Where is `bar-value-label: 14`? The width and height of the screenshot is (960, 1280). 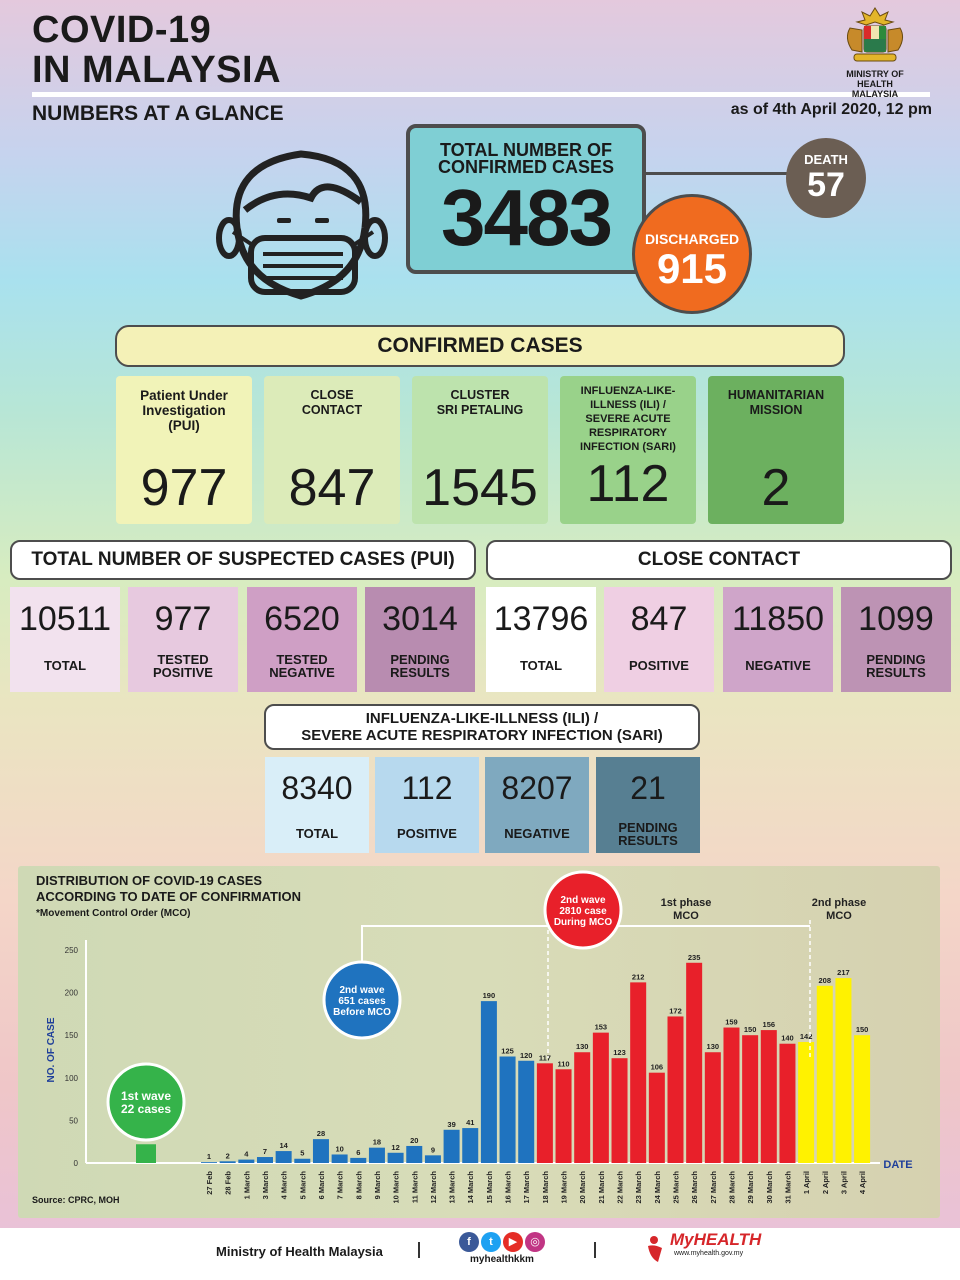 bar-value-label: 14 is located at coordinates (283, 1145).